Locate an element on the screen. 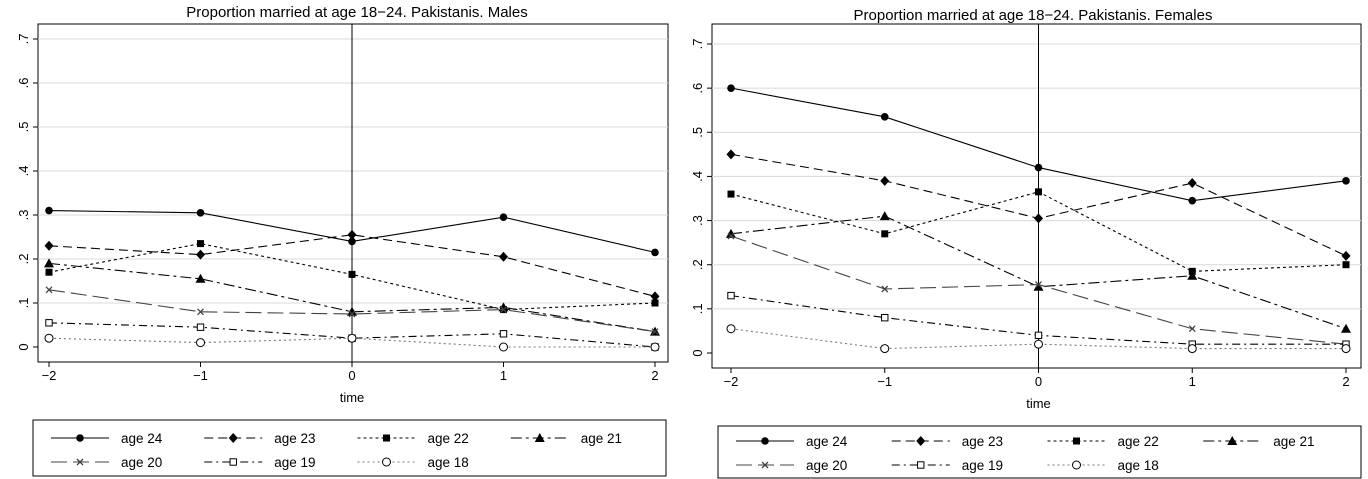 The width and height of the screenshot is (1368, 479). x-axis-label: time is located at coordinates (1038, 403).